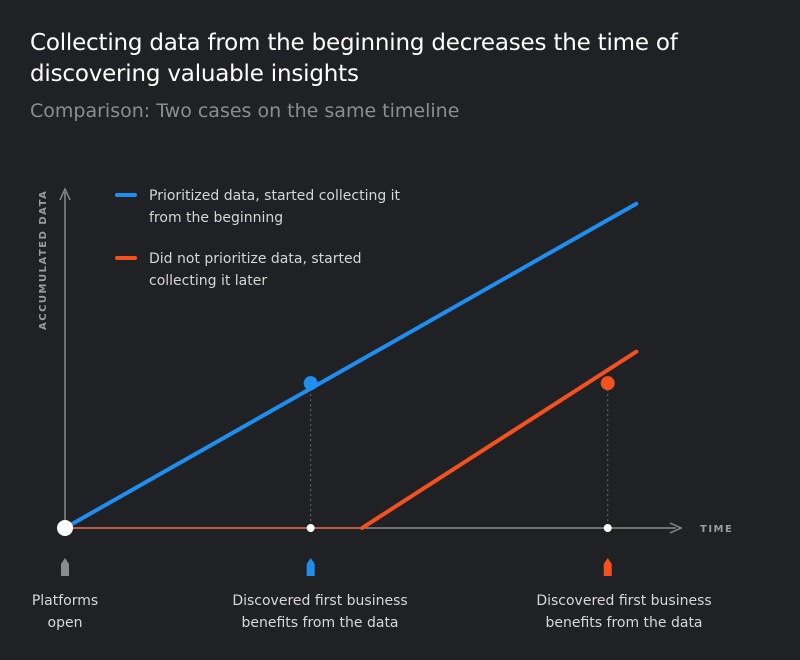 This screenshot has width=800, height=660. I want to click on series-line-not-prioritized, so click(499, 439).